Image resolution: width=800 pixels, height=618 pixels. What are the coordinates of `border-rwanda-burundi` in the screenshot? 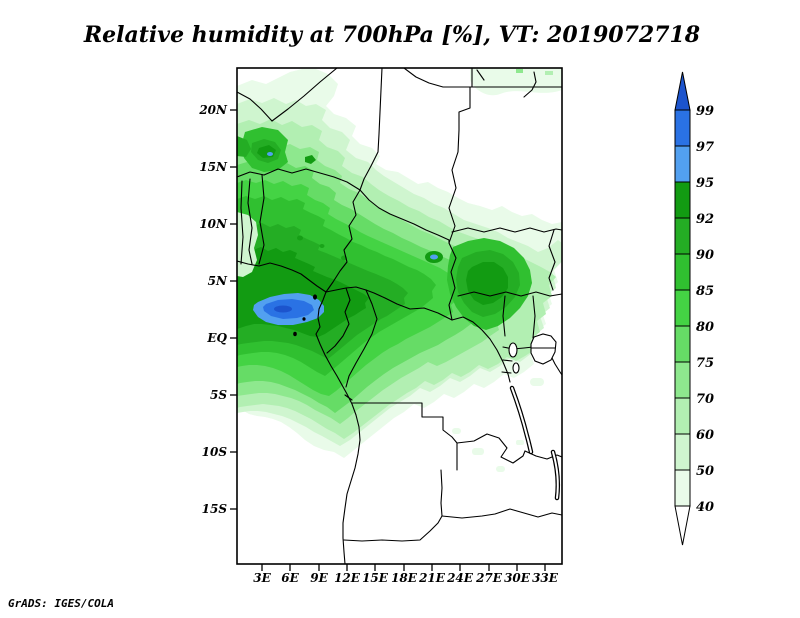 It's located at (507, 366).